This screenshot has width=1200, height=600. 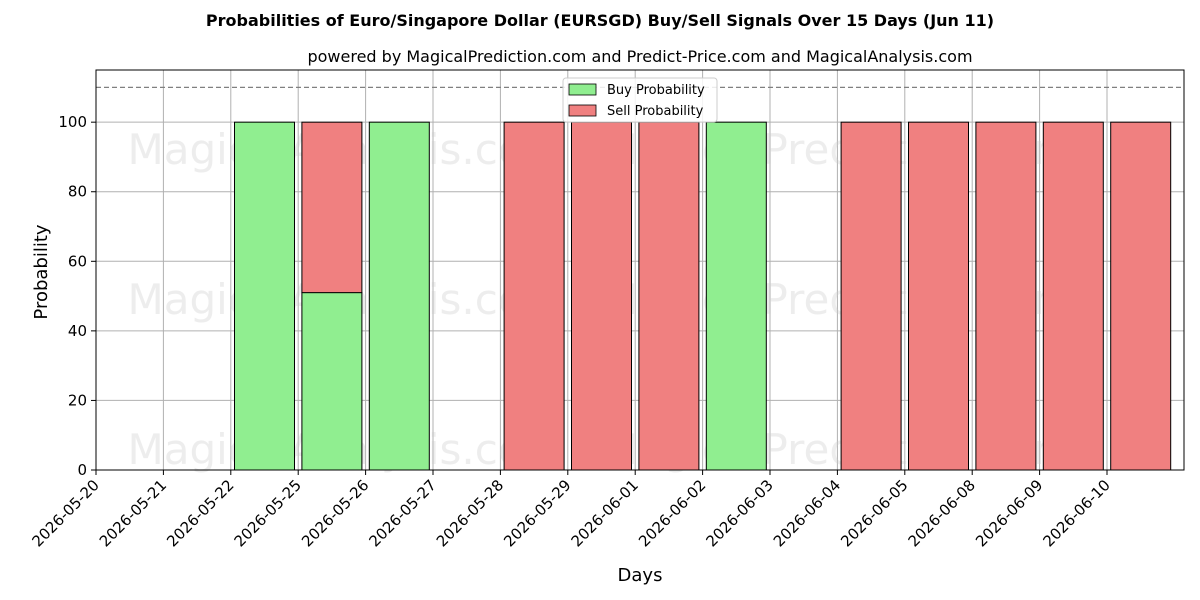 I want to click on y-axis-label: Probability, so click(x=41, y=271).